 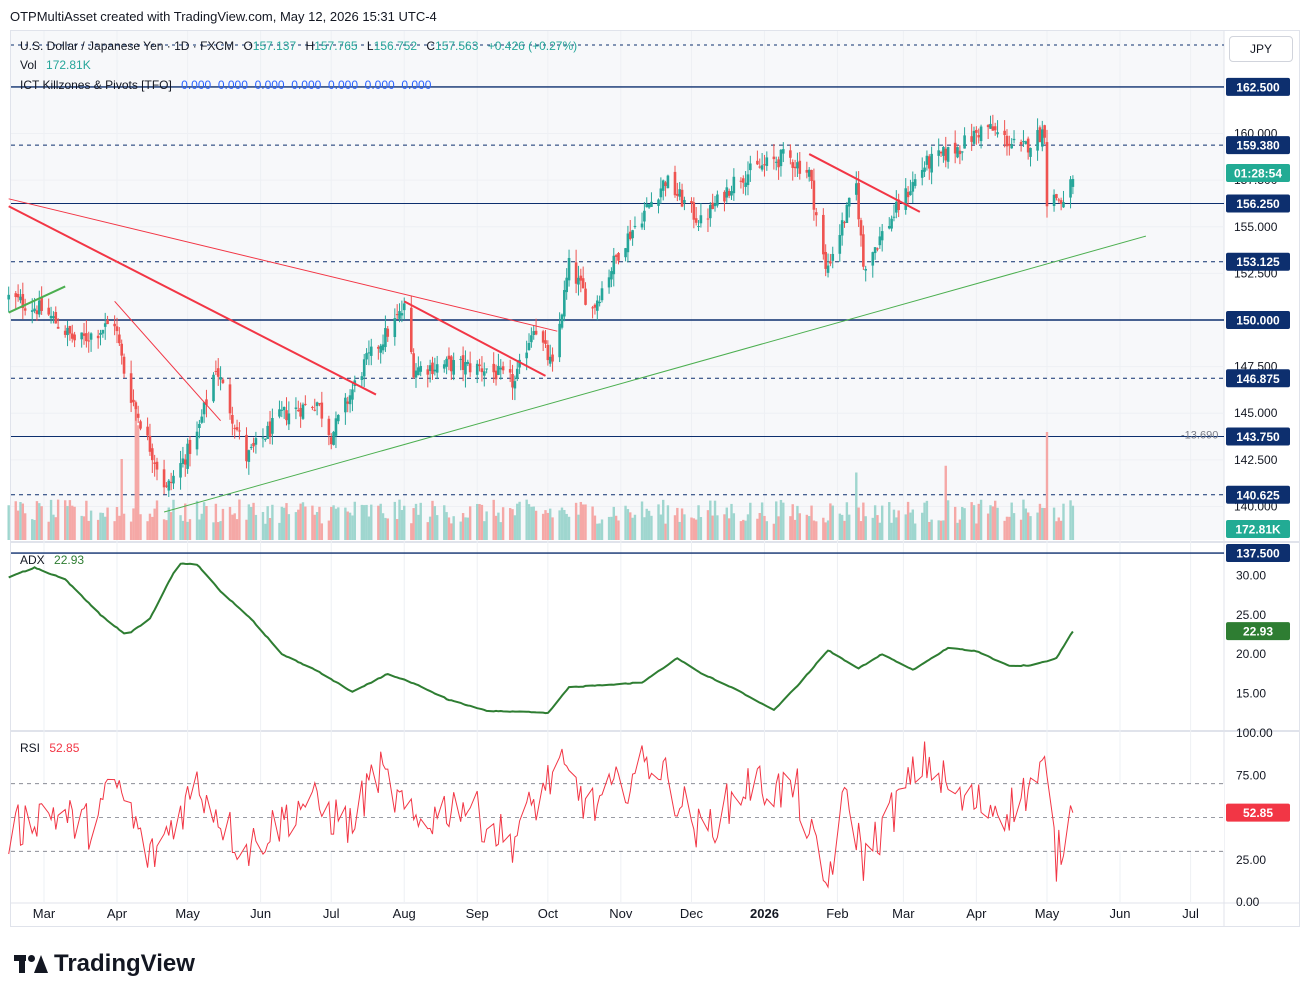 I want to click on trendline, so click(x=864, y=183).